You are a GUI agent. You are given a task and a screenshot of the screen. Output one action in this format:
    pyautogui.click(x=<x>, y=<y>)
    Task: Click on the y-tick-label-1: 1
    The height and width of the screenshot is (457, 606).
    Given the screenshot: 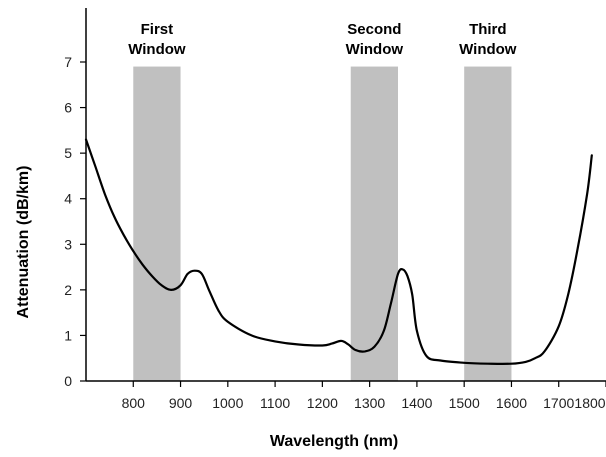 What is the action you would take?
    pyautogui.click(x=68, y=335)
    